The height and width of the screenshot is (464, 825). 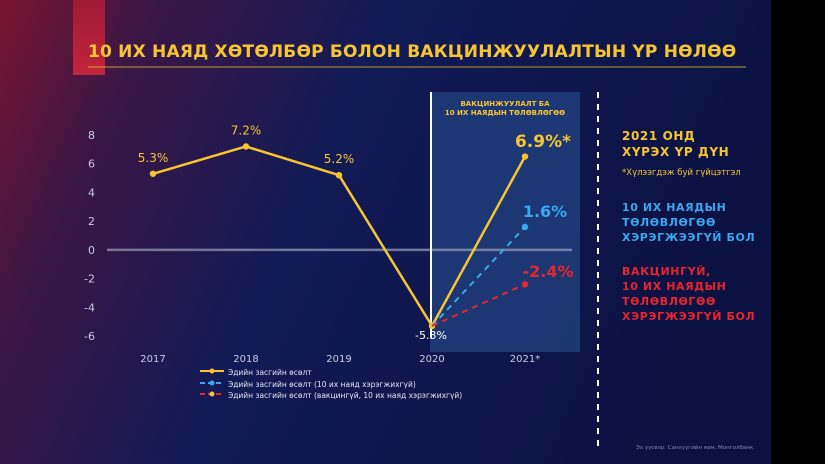 What do you see at coordinates (675, 144) in the screenshot?
I see `result-title: 2021 ОНД ХҮРЭХ ҮР ДҮН` at bounding box center [675, 144].